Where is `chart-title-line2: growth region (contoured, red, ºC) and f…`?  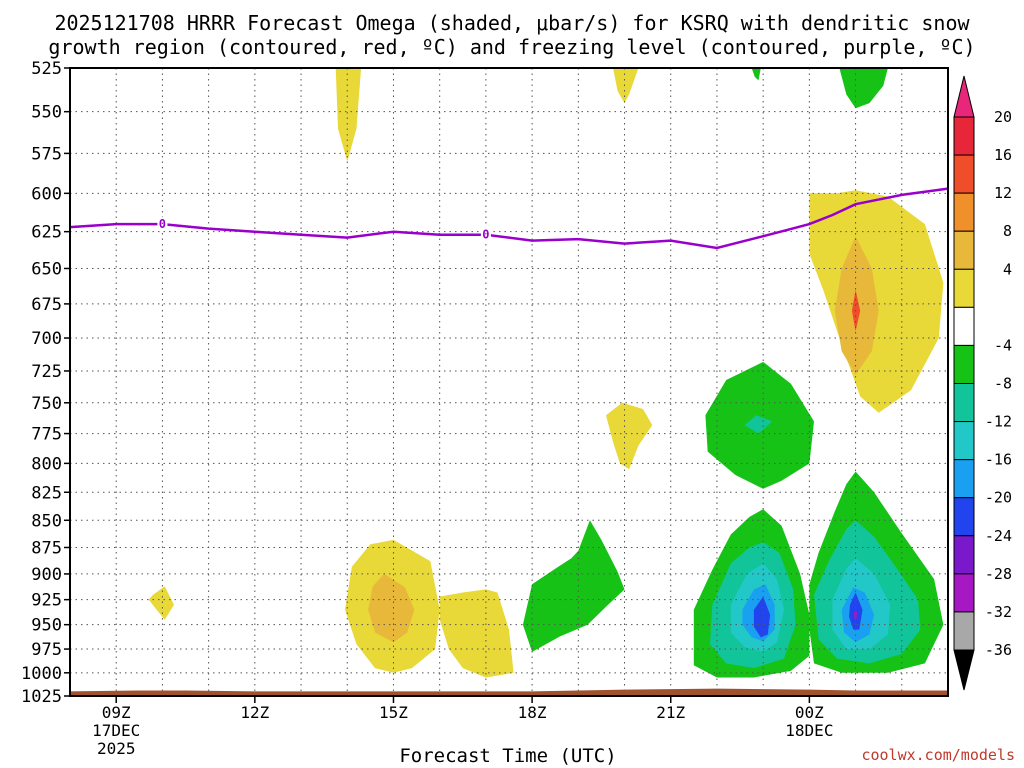
chart-title-line2: growth region (contoured, red, ºC) and f… is located at coordinates (511, 47).